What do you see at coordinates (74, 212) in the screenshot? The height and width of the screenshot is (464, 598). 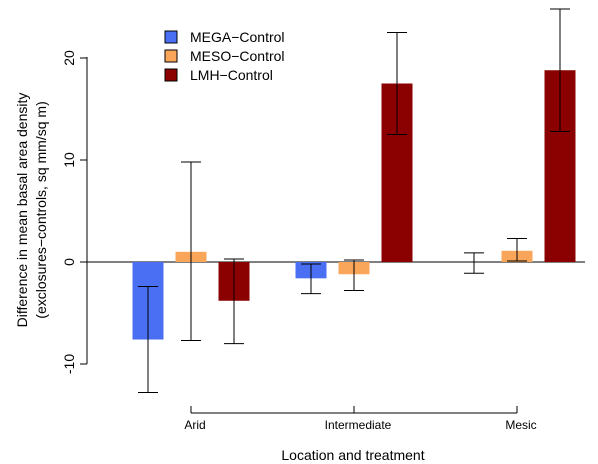 I see `y-axis: -10 0 10 20` at bounding box center [74, 212].